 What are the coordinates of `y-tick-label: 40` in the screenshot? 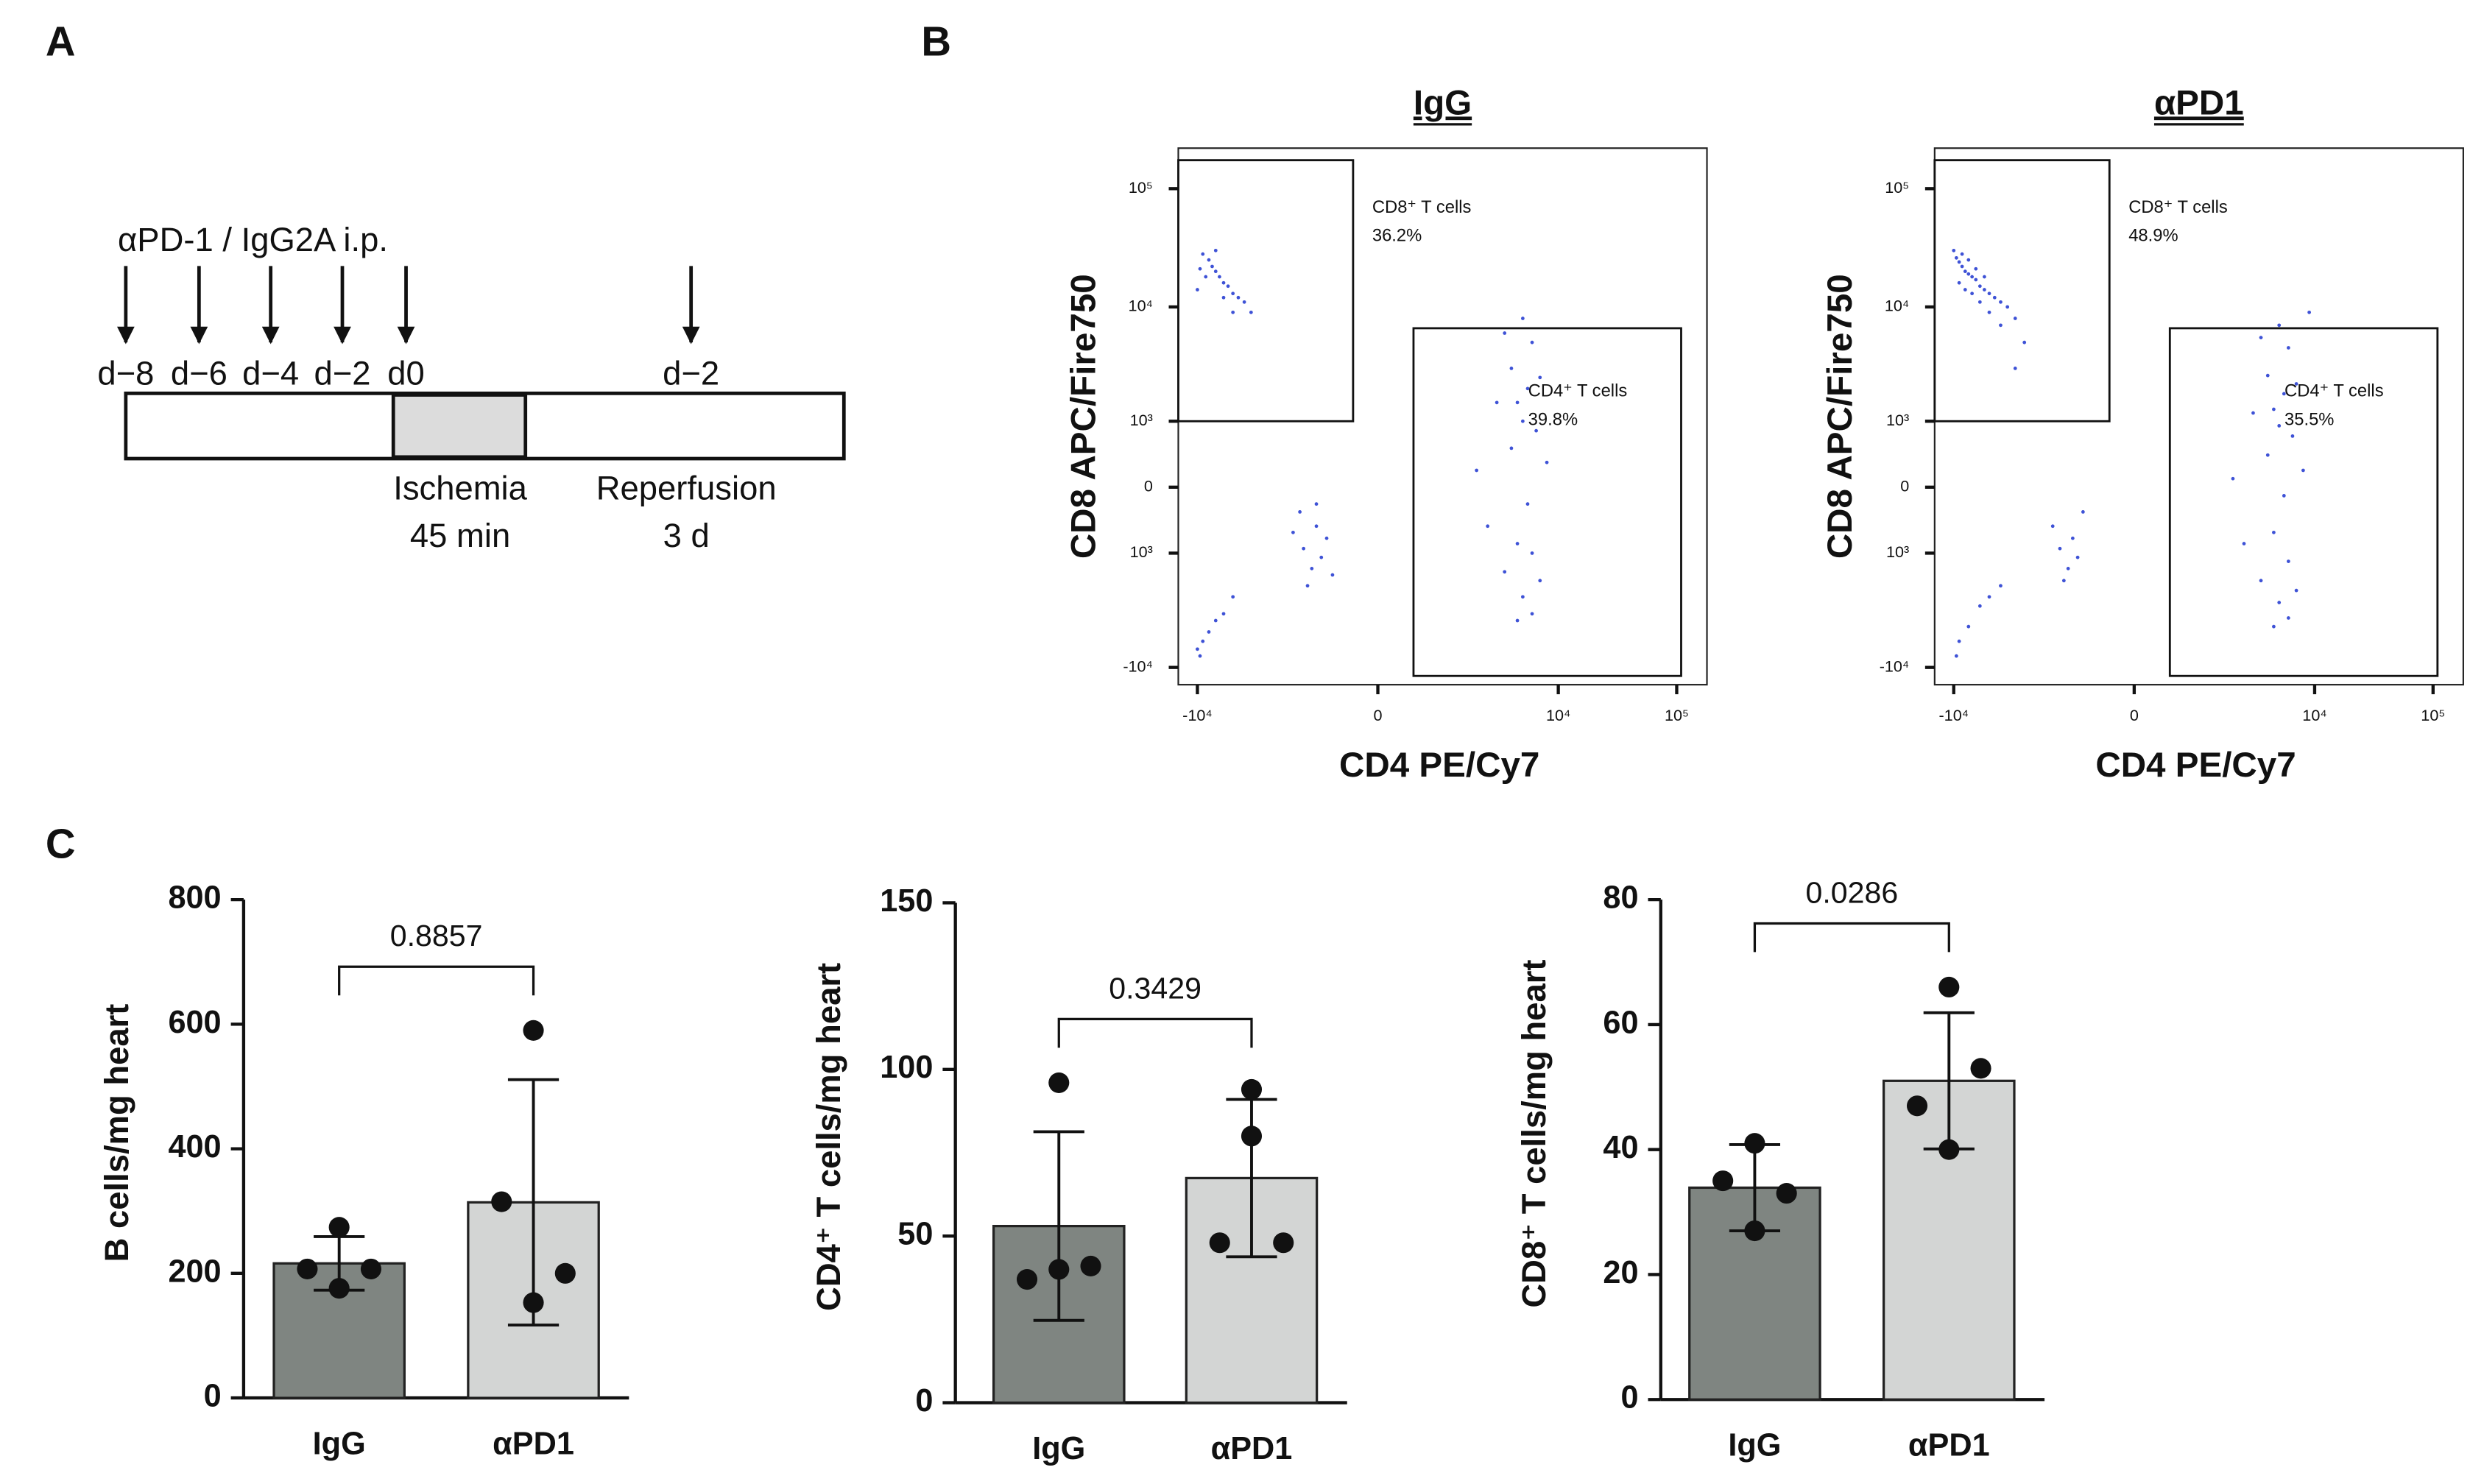 It's located at (1621, 1147).